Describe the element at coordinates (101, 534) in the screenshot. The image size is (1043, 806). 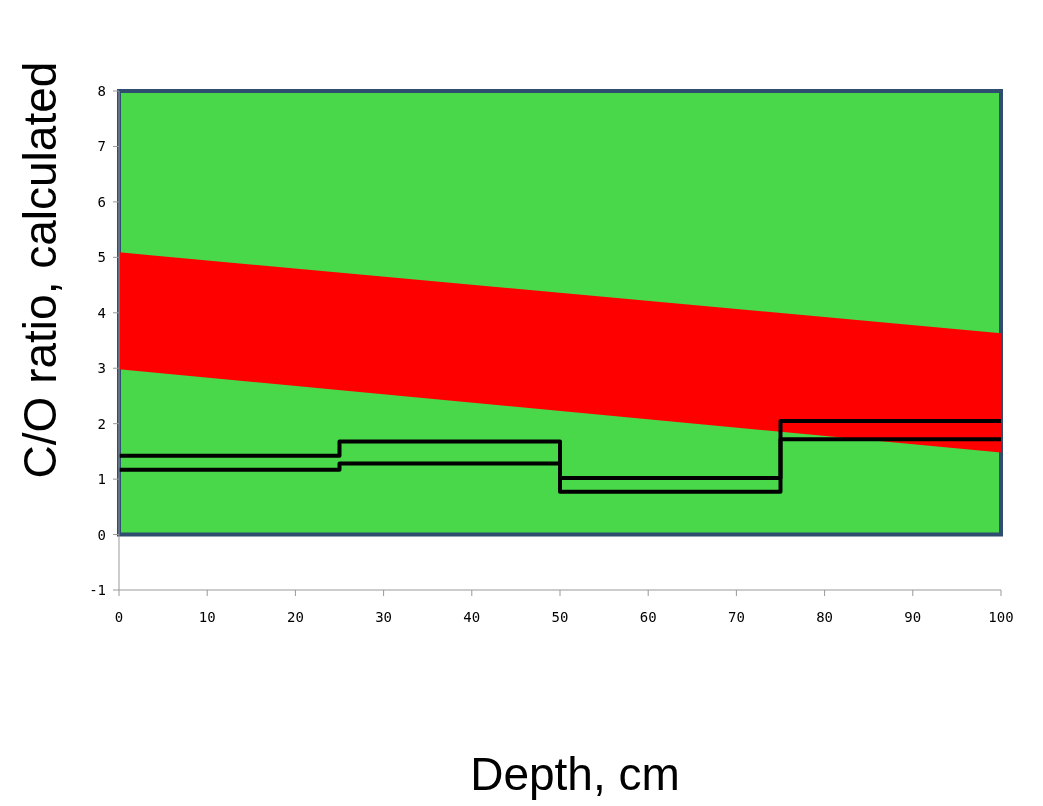
I see `y-tick-label: 0` at that location.